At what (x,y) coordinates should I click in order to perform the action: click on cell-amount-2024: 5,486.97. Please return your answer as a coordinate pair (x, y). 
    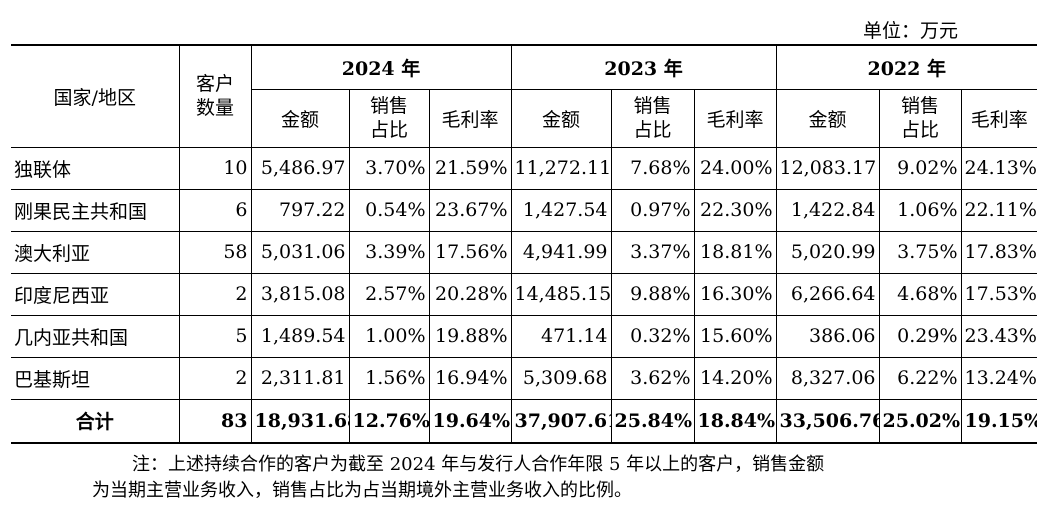
    Looking at the image, I should click on (300, 168).